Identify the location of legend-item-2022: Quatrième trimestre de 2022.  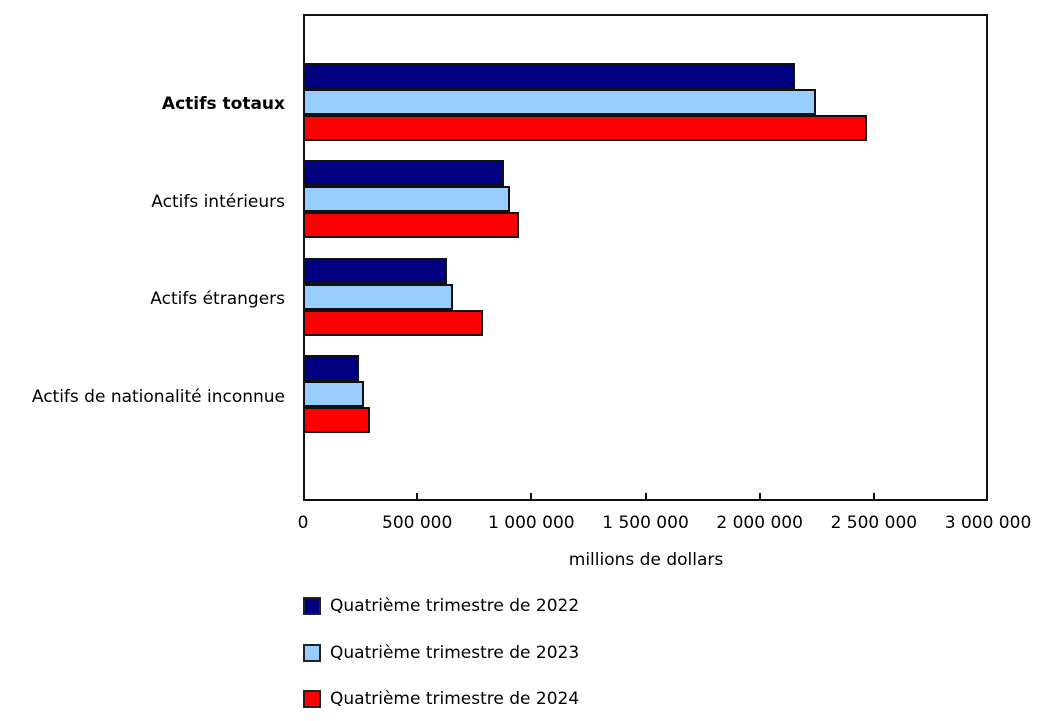
(441, 606).